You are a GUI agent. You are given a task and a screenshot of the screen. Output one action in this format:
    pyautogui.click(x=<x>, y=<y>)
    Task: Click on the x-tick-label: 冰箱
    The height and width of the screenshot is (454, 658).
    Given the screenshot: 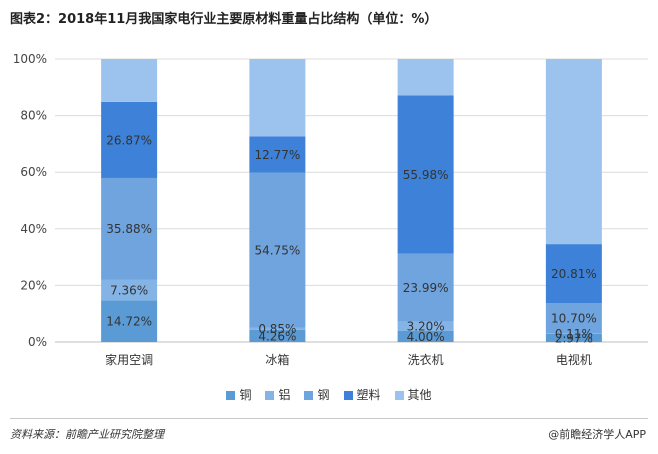 What is the action you would take?
    pyautogui.click(x=277, y=359)
    